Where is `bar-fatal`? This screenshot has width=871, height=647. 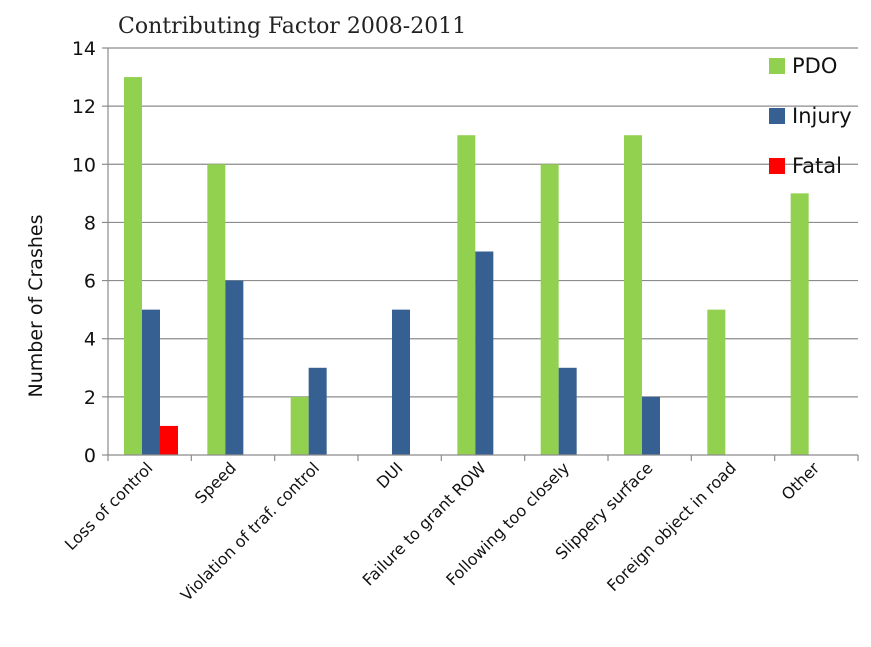 bar-fatal is located at coordinates (169, 440).